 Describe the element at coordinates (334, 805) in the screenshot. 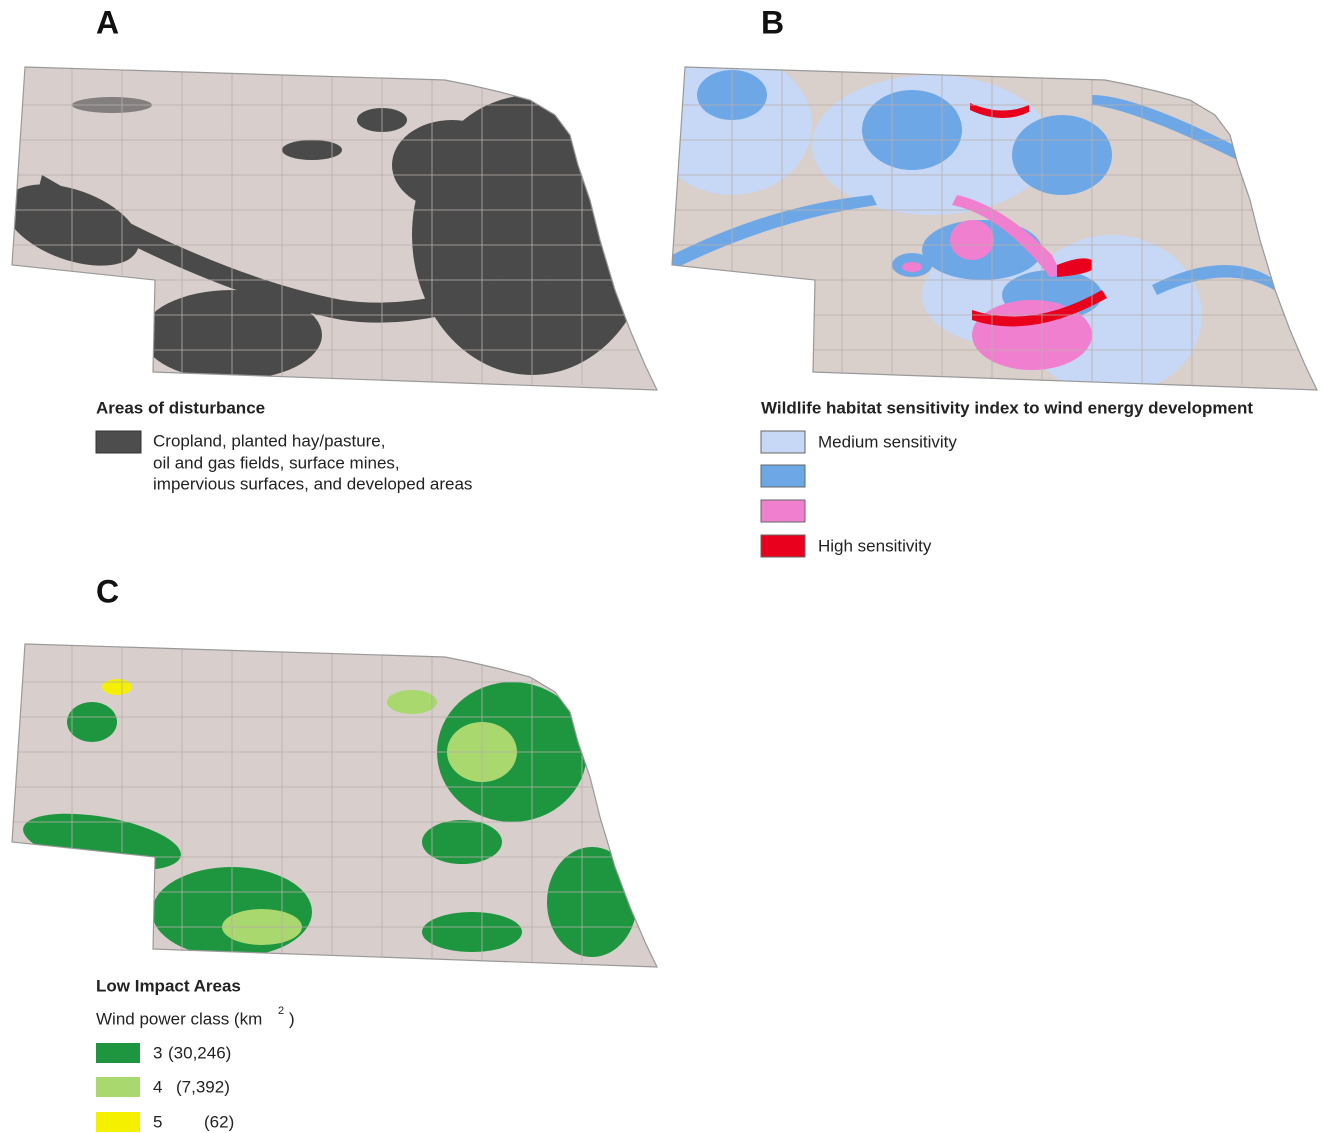

I see `map-c` at that location.